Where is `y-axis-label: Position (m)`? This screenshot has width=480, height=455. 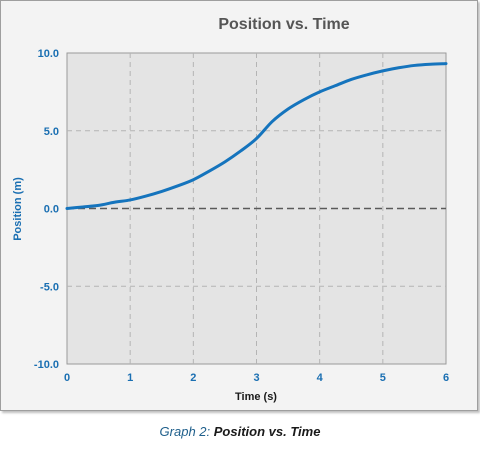 y-axis-label: Position (m) is located at coordinates (18, 209).